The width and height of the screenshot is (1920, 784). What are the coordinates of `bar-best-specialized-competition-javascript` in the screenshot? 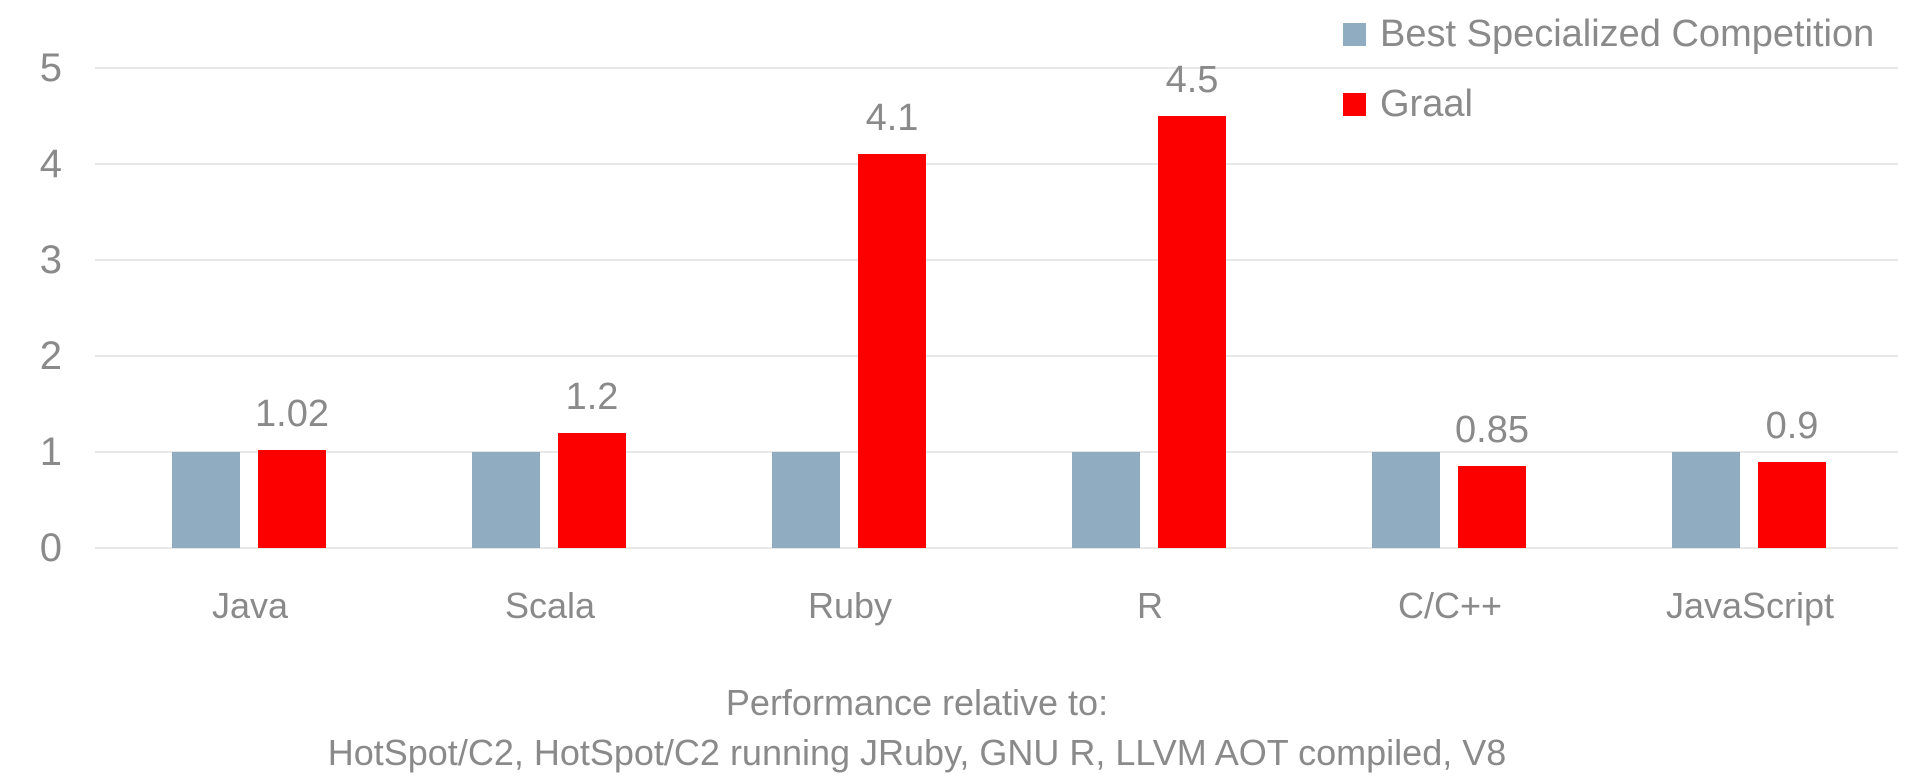 It's located at (1706, 500).